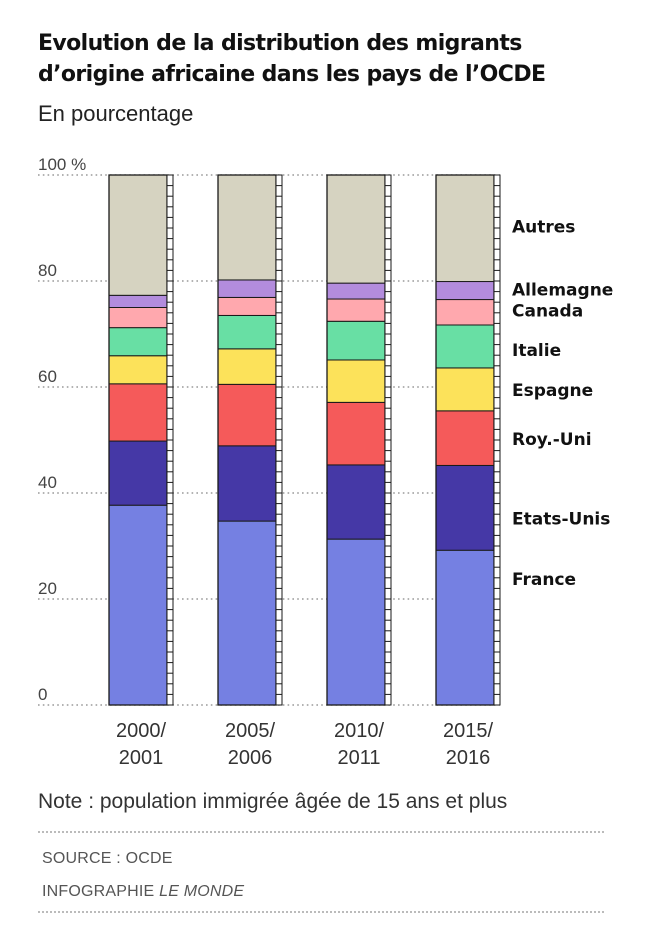 The height and width of the screenshot is (931, 650). I want to click on graphics-credit: INFOGRAPHIE LE MONDE, so click(143, 892).